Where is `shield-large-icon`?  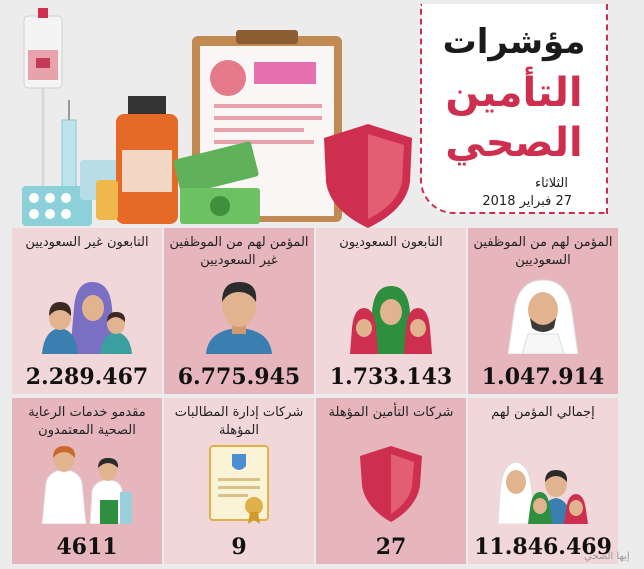 shield-large-icon is located at coordinates (368, 176).